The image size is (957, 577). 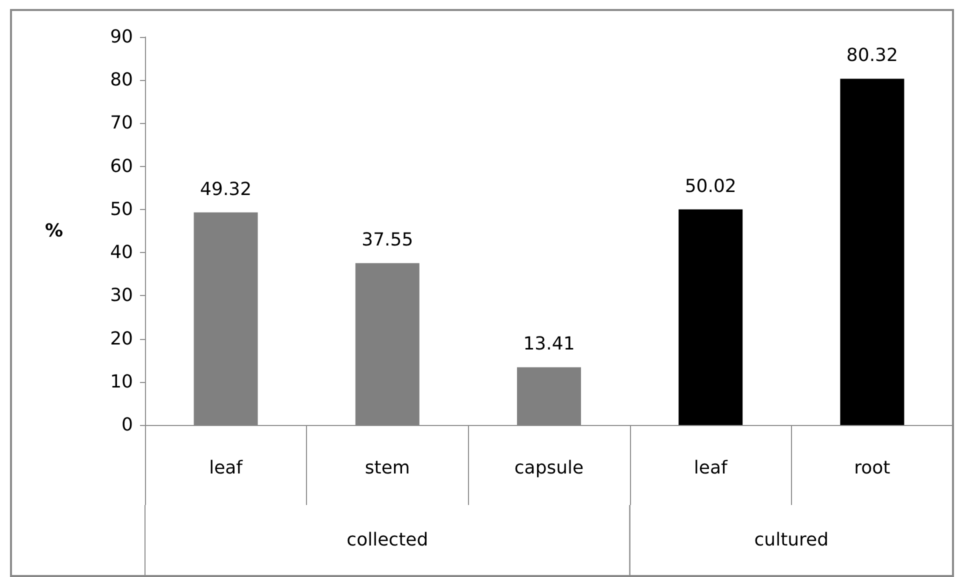 What do you see at coordinates (121, 339) in the screenshot?
I see `y-tick-label: 20` at bounding box center [121, 339].